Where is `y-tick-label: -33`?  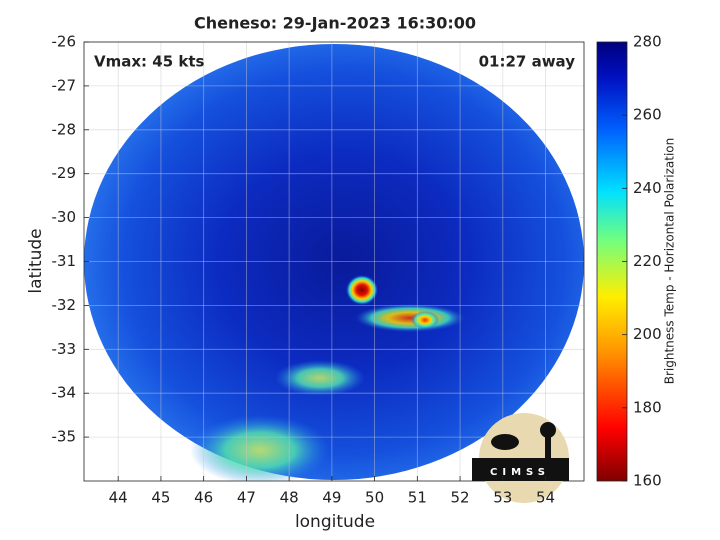 y-tick-label: -33 is located at coordinates (64, 349).